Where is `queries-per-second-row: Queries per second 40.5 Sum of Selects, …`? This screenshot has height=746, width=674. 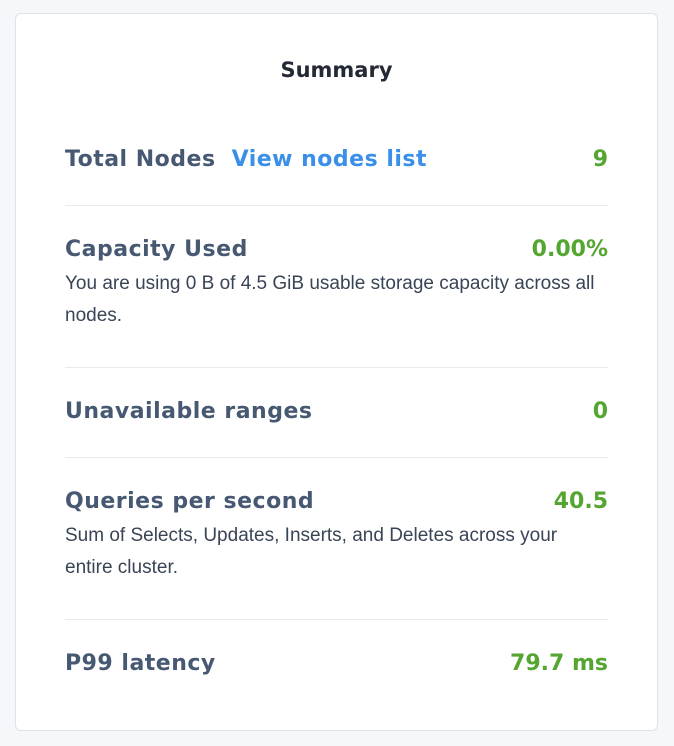 queries-per-second-row: Queries per second 40.5 Sum of Selects, … is located at coordinates (336, 554).